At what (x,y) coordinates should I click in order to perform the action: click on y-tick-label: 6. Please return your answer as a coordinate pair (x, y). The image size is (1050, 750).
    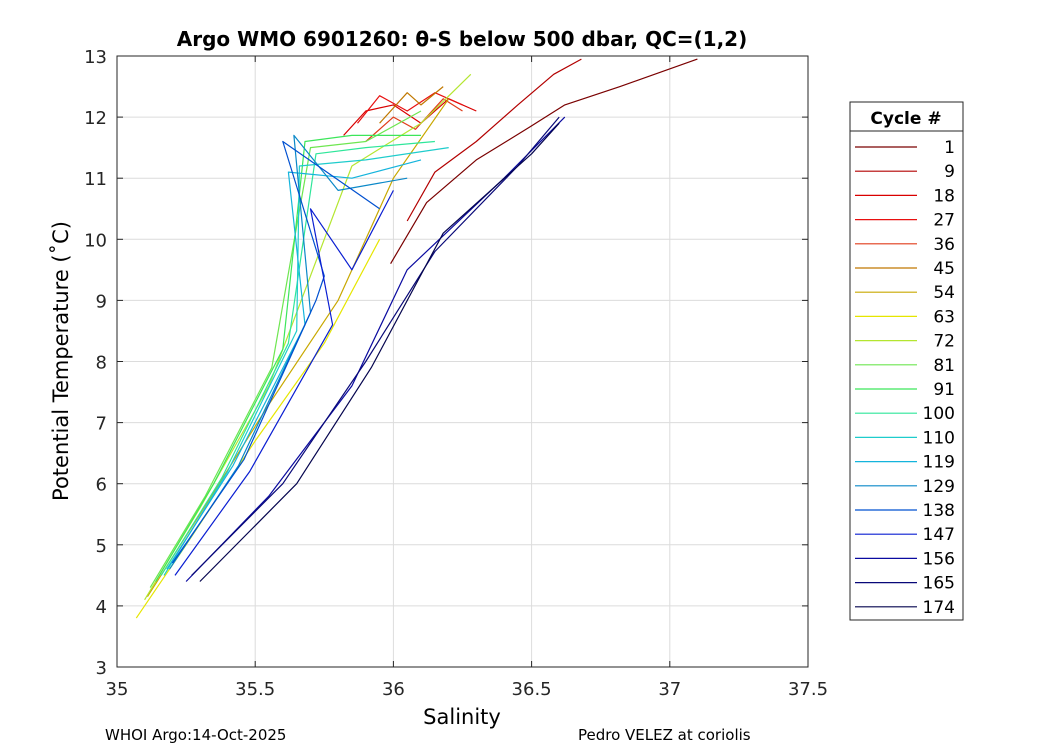
    Looking at the image, I should click on (101, 485).